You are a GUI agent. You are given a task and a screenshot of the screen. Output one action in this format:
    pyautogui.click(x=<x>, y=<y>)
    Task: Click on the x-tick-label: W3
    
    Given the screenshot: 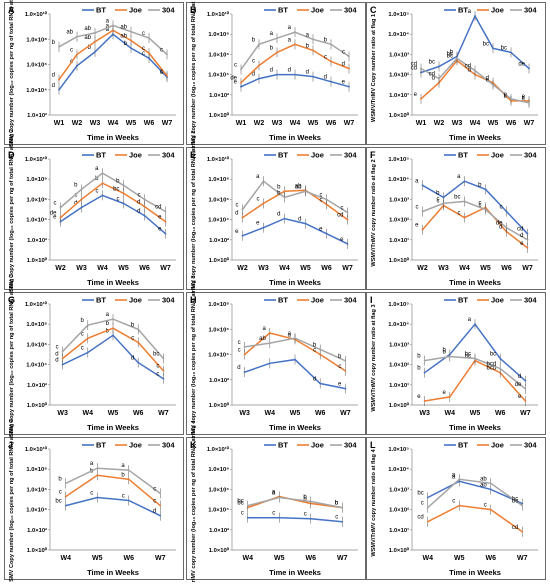 What is the action you would take?
    pyautogui.click(x=95, y=123)
    